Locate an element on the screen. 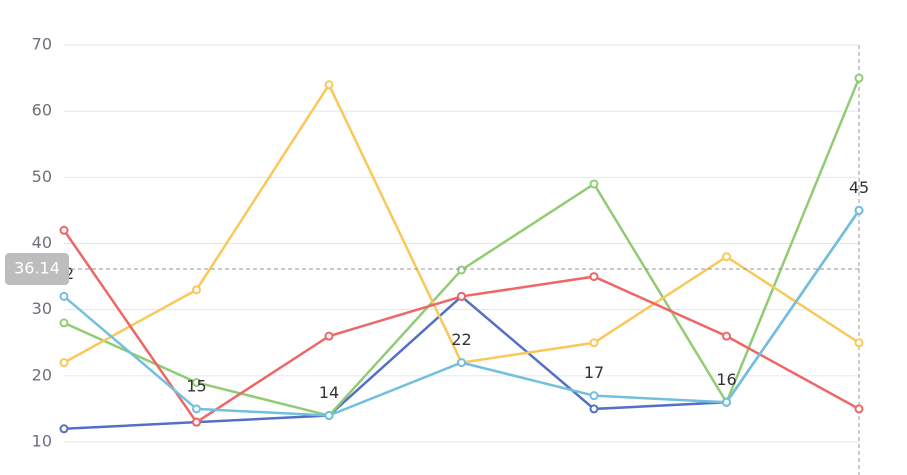 The height and width of the screenshot is (475, 907). pointer-label: 36.14 is located at coordinates (37, 268).